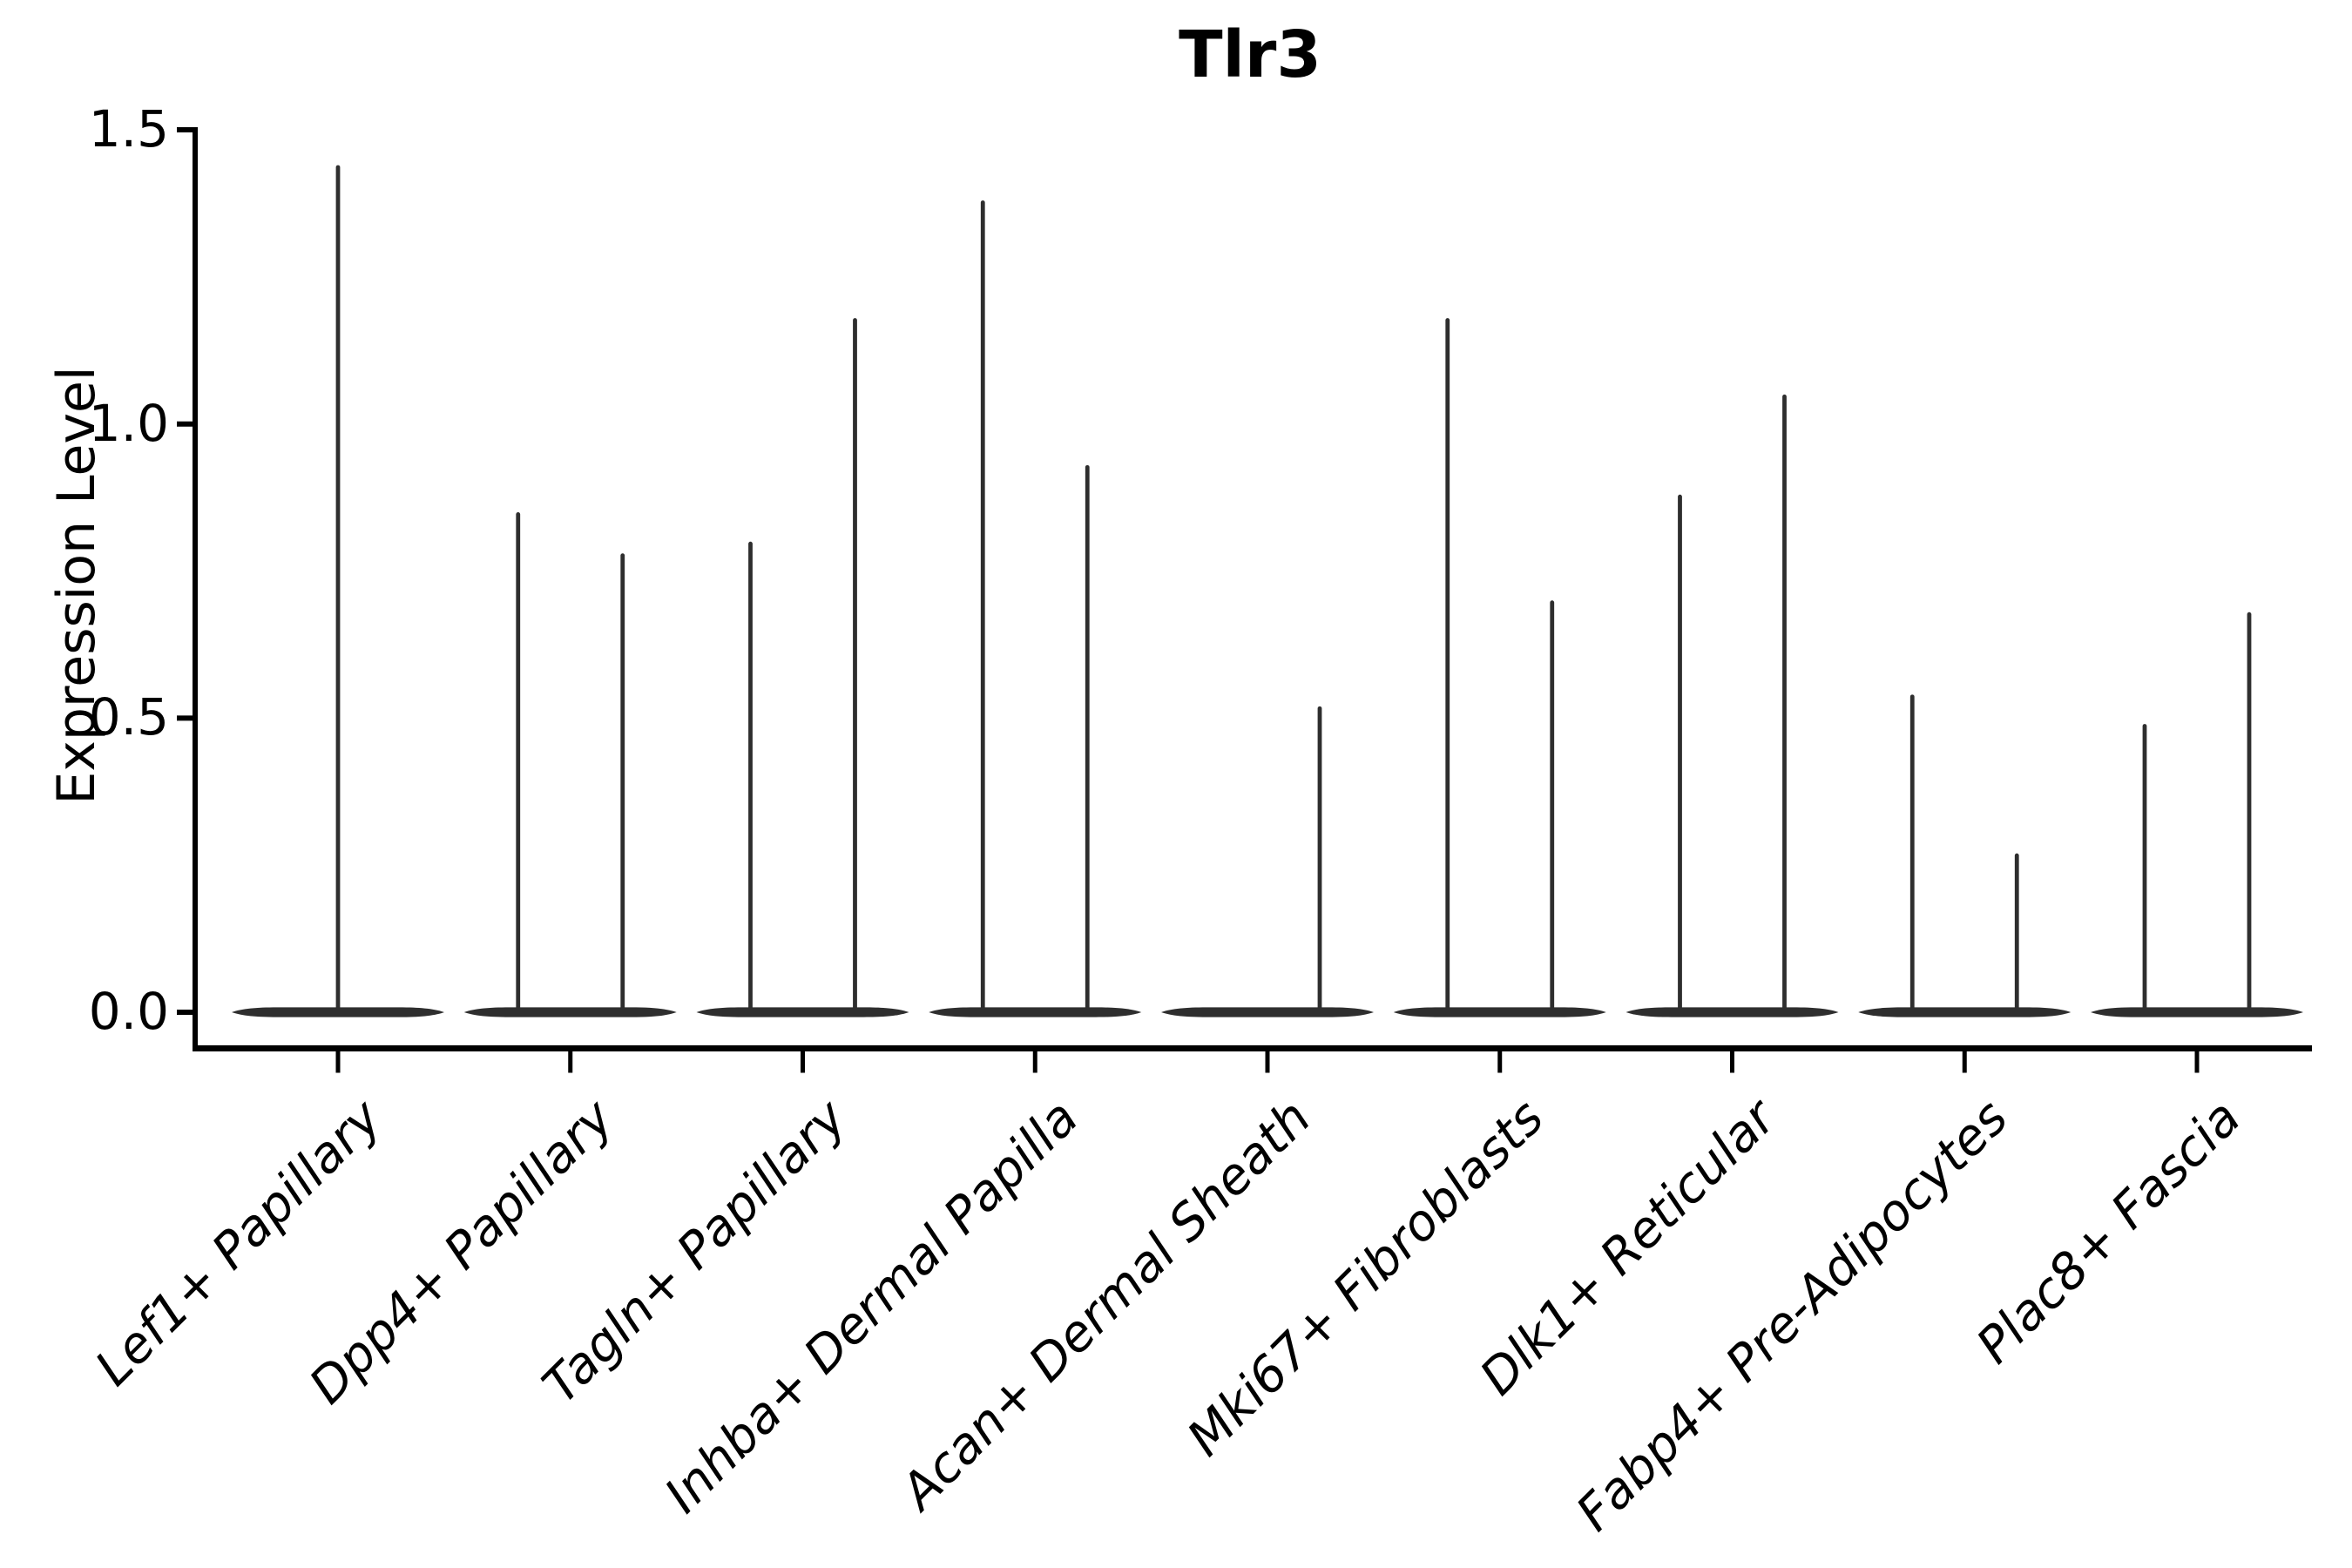  I want to click on y-tick-label: 1.5, so click(129, 129).